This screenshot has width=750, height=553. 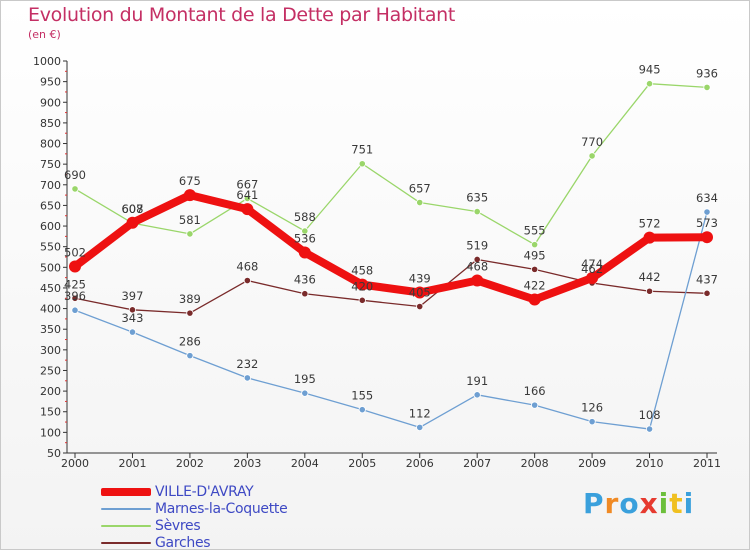 What do you see at coordinates (650, 277) in the screenshot?
I see `data-label: 442` at bounding box center [650, 277].